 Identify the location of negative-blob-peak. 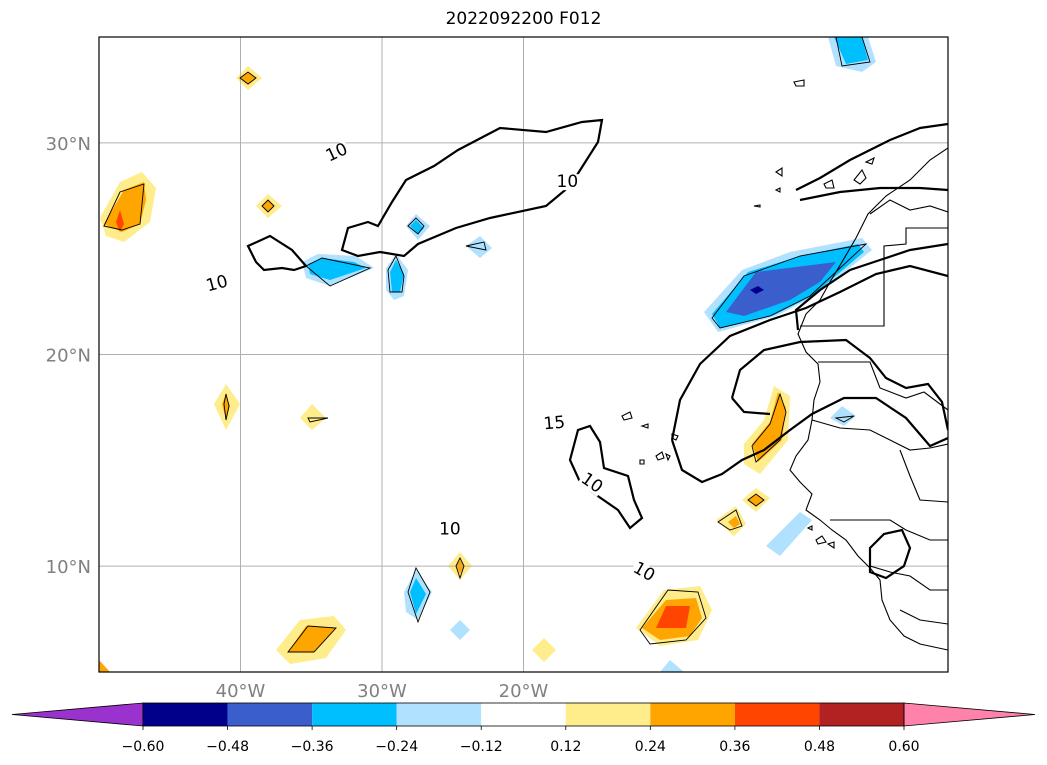
(757, 290).